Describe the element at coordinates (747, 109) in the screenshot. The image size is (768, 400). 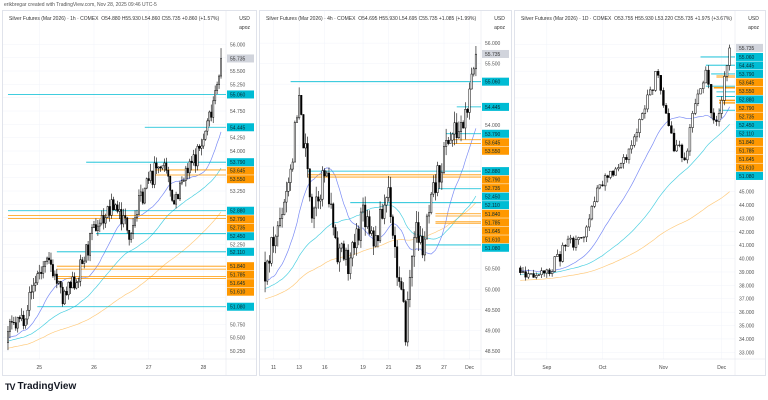
I see `level-price-label: 52.790` at that location.